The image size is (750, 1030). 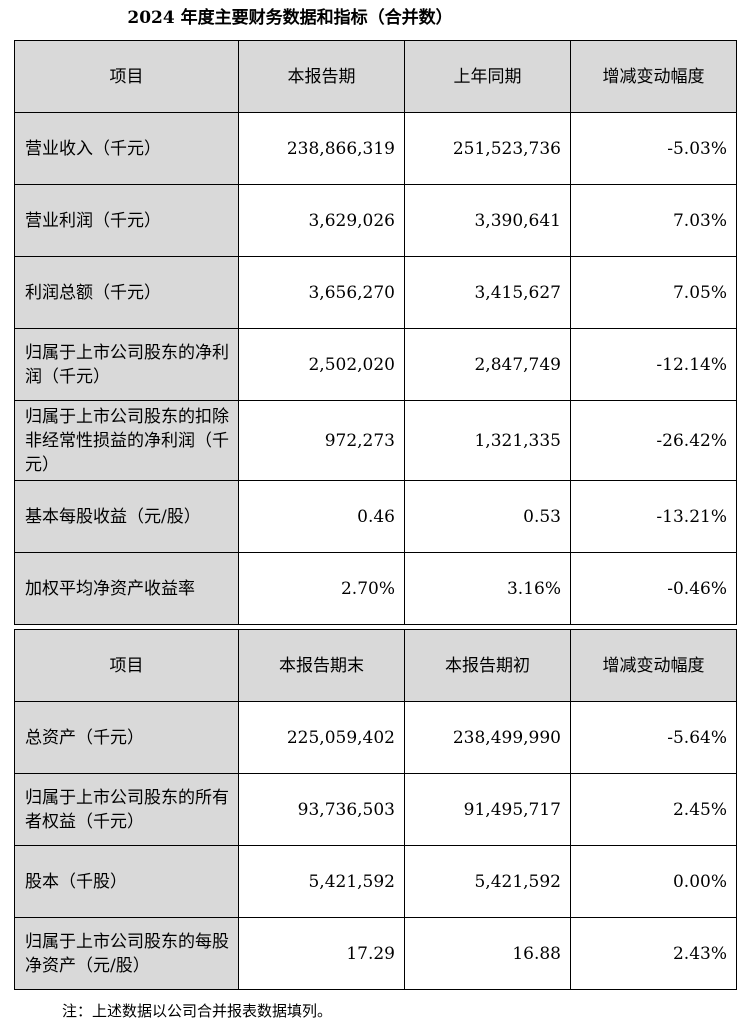 I want to click on prior-value: 0.53, so click(x=487, y=516).